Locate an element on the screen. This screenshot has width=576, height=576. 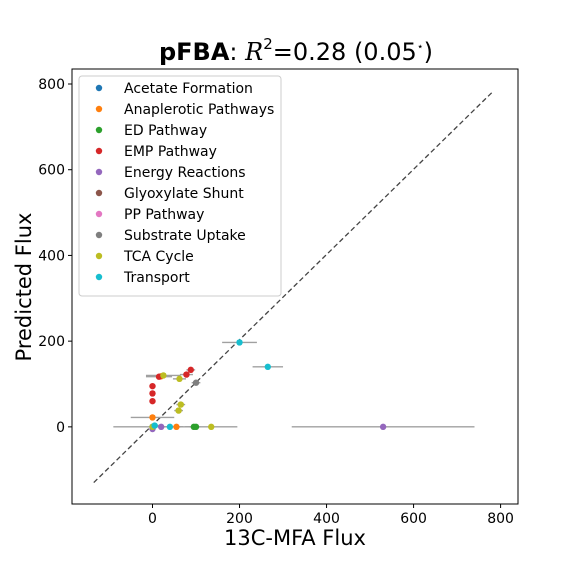
title-r-exponent: 2 is located at coordinates (268, 44).